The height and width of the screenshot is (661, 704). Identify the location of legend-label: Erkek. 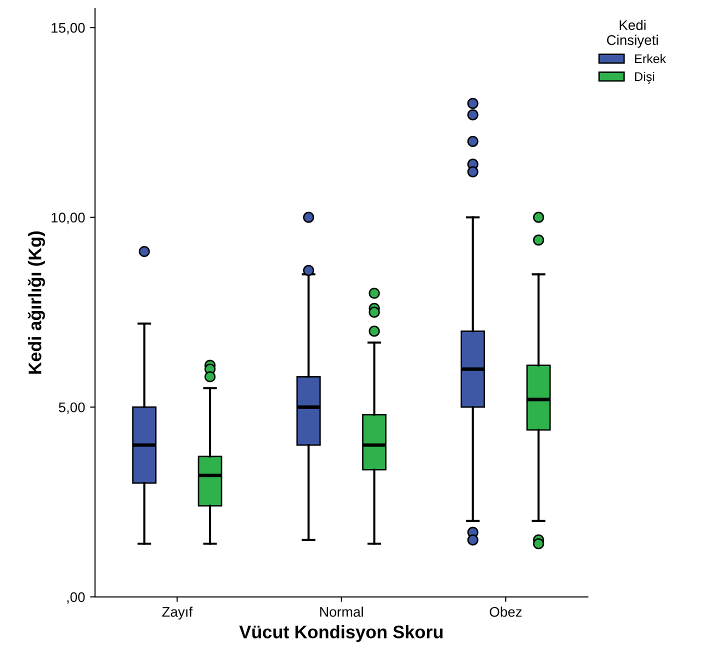
(650, 59).